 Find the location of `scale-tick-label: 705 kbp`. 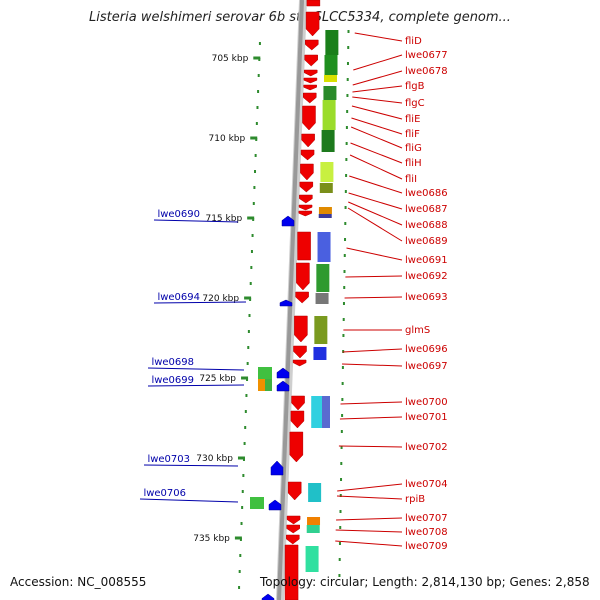

scale-tick-label: 705 kbp is located at coordinates (230, 59).